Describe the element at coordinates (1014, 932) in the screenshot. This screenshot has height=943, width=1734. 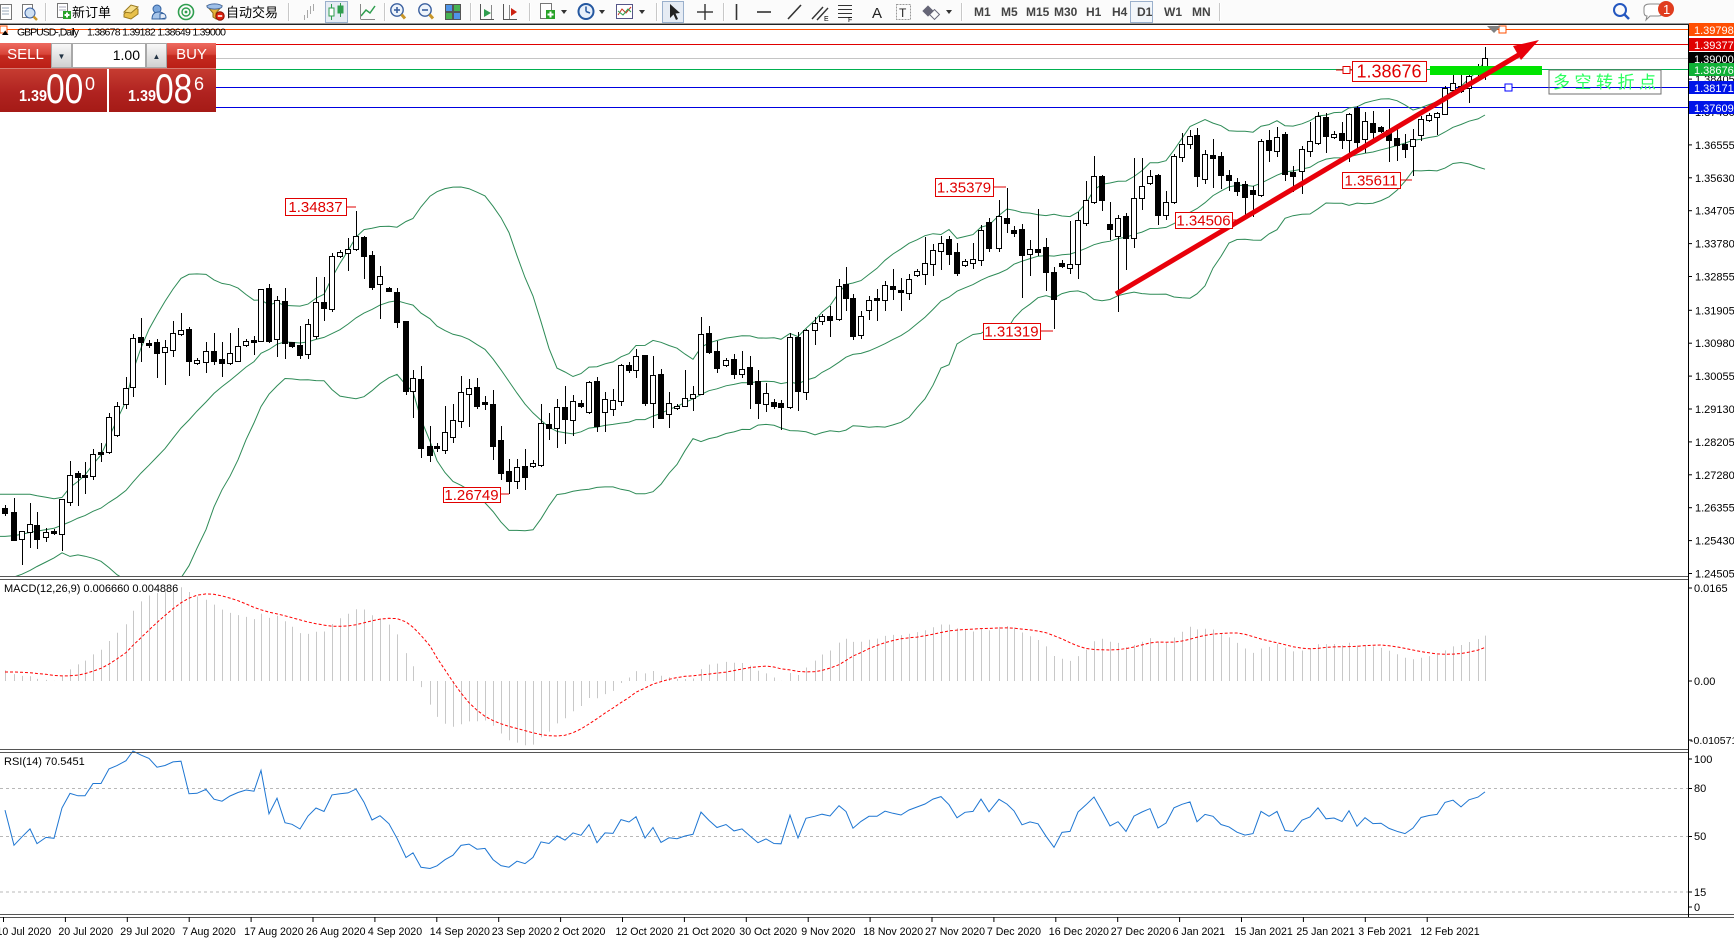
I see `svg-text: 7 Dec 2020` at that location.